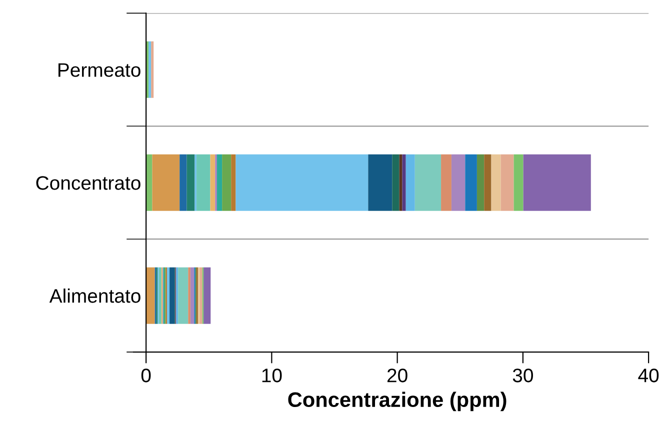 Image resolution: width=670 pixels, height=439 pixels. What do you see at coordinates (272, 375) in the screenshot?
I see `x-tick-label: 10` at bounding box center [272, 375].